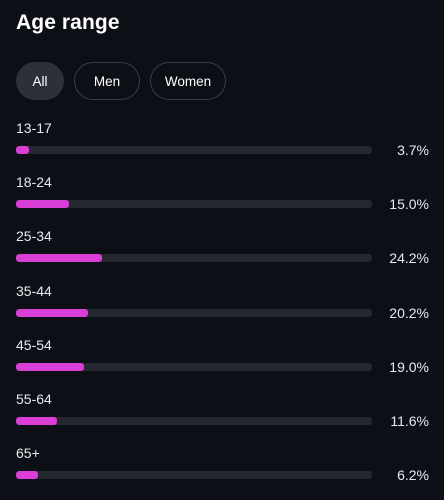 This screenshot has width=444, height=500. Describe the element at coordinates (40, 81) in the screenshot. I see `filter-all-button: All` at that location.